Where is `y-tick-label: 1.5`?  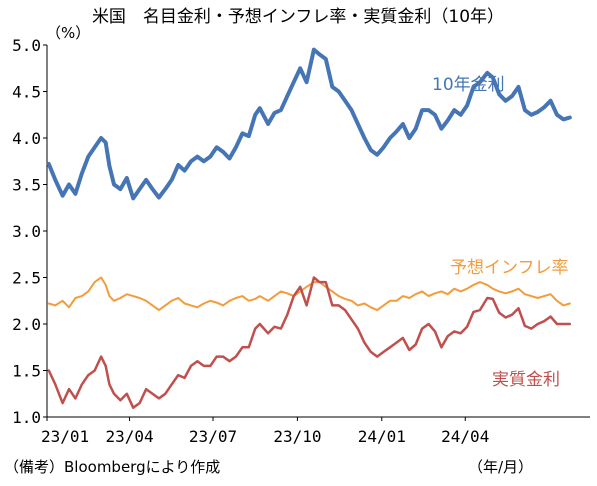
y-tick-label: 1.5 is located at coordinates (26, 371).